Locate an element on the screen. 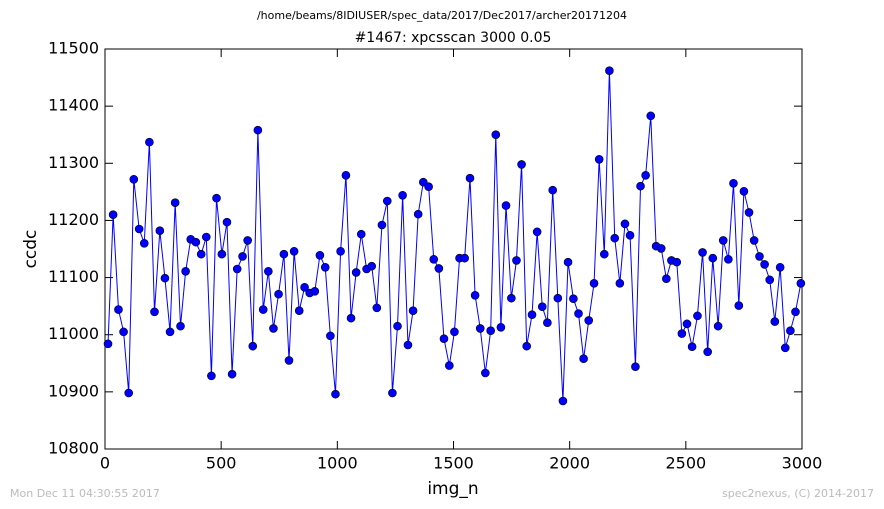 The height and width of the screenshot is (509, 884). y-tick-label: 11200 is located at coordinates (73, 219).